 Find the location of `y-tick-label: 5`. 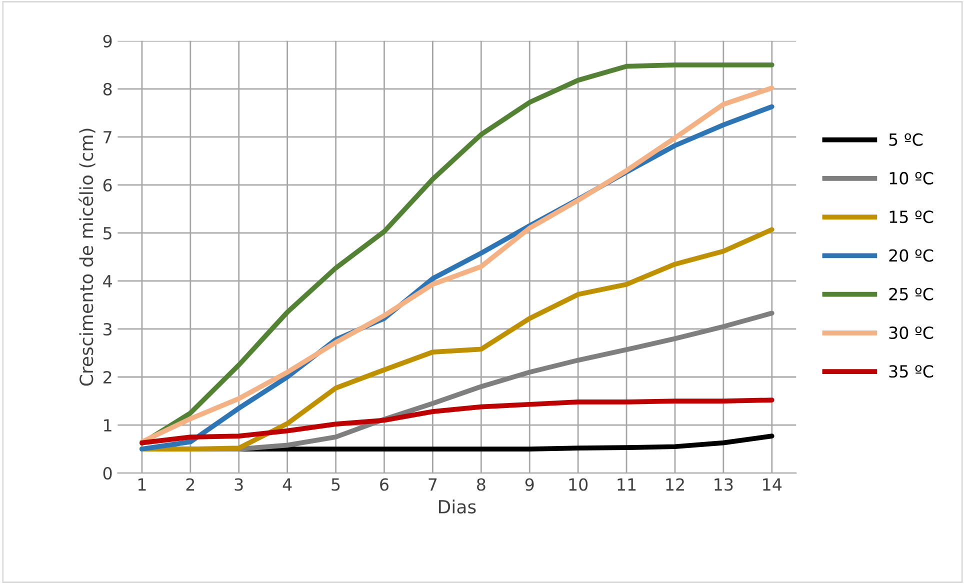

y-tick-label: 5 is located at coordinates (108, 233).